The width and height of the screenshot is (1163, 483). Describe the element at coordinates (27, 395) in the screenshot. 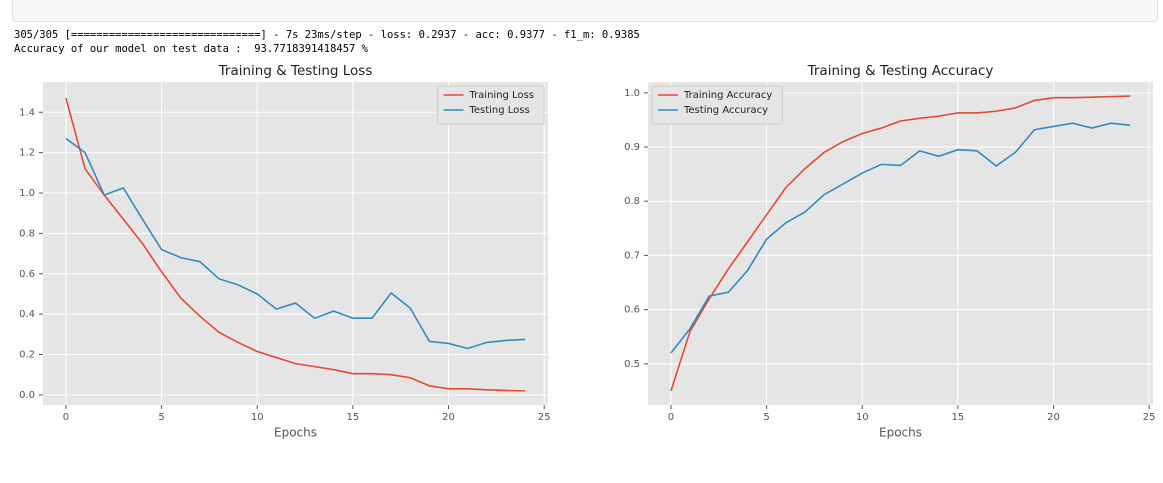

I see `y-tick-label: 0.0` at that location.